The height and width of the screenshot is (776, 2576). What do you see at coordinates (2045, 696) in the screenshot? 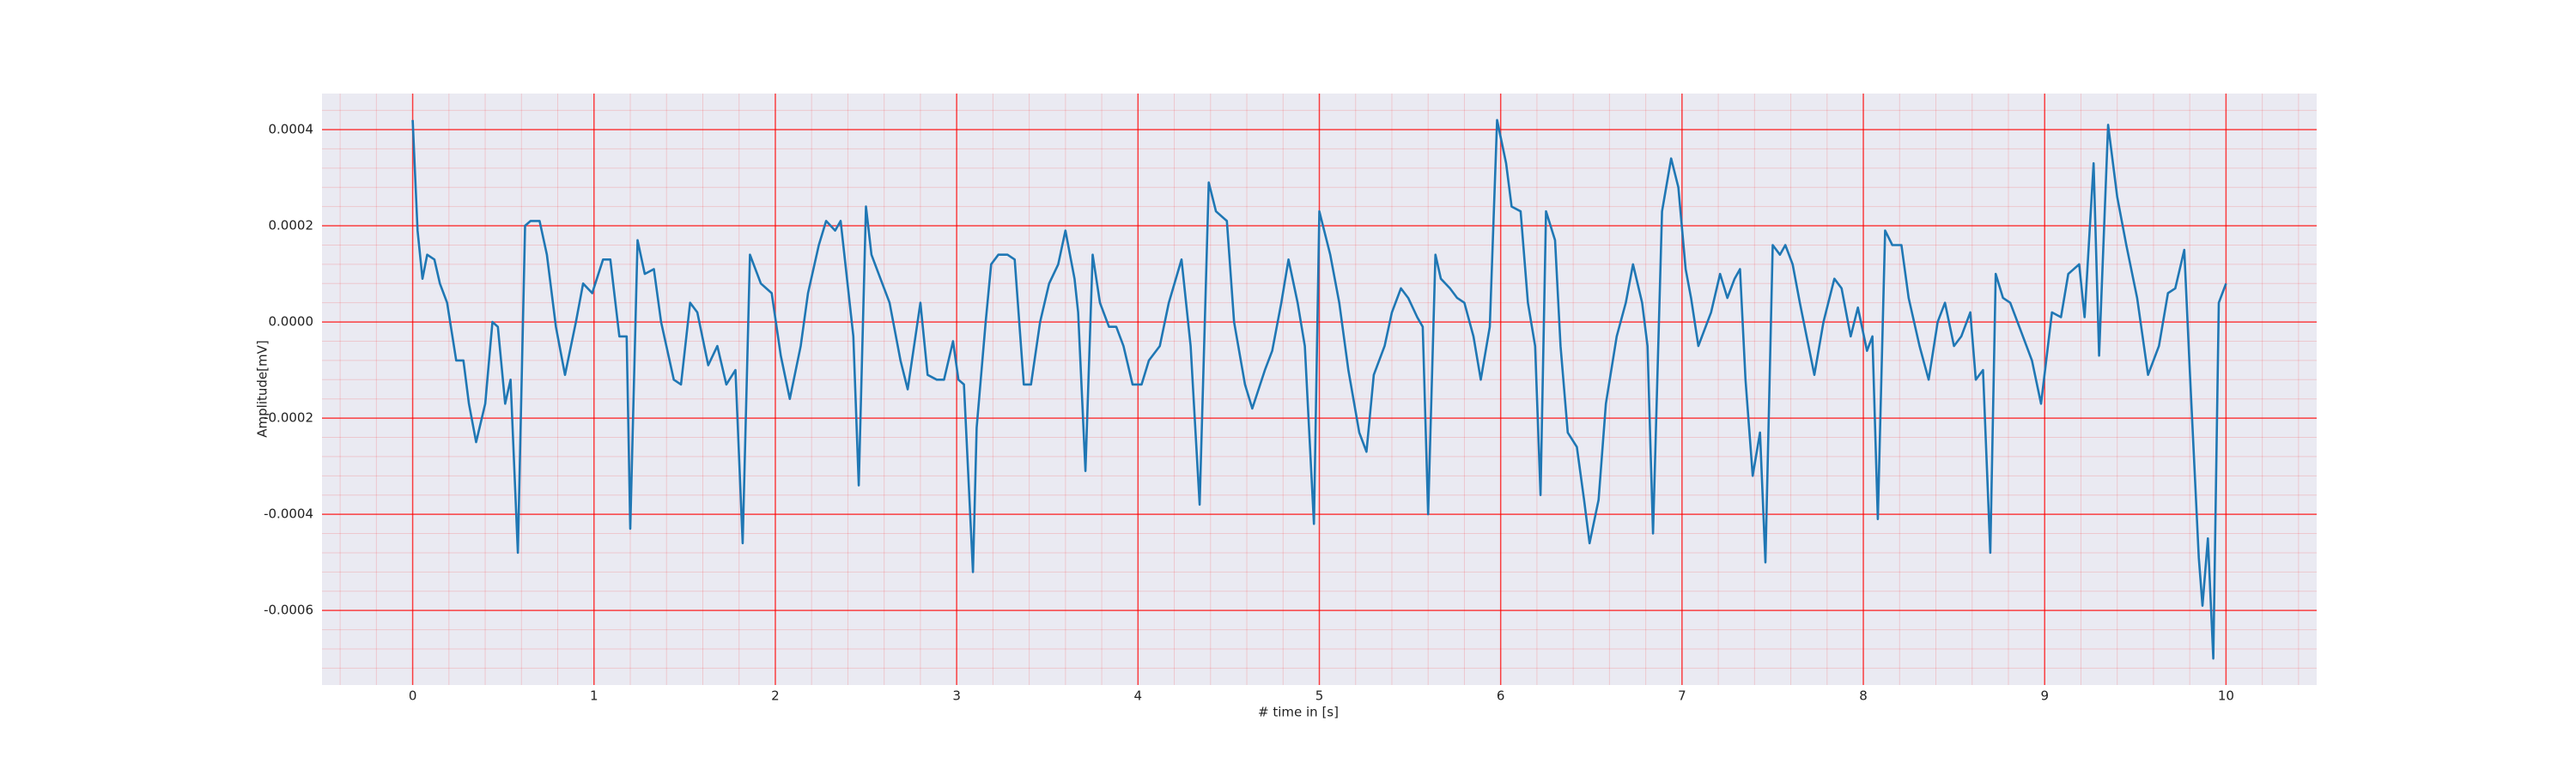
I see `x-tick-label: 9` at bounding box center [2045, 696].